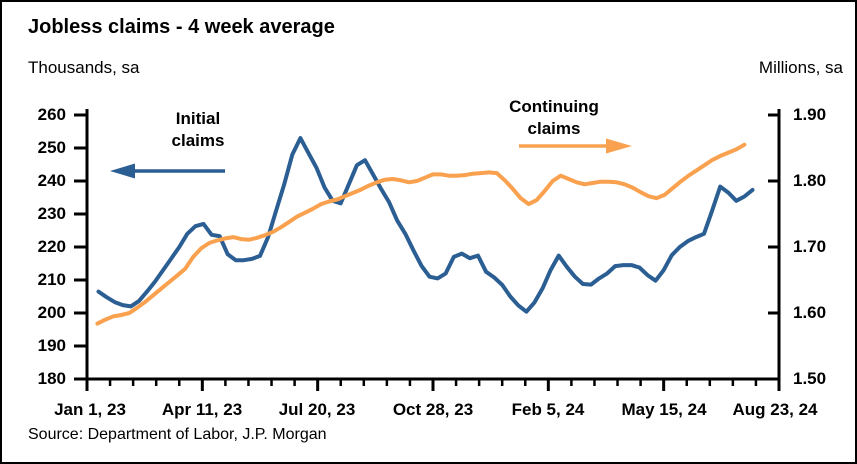 The height and width of the screenshot is (464, 857). Describe the element at coordinates (177, 434) in the screenshot. I see `source-note: Source: Department of Labor, J.P. Morgan` at that location.